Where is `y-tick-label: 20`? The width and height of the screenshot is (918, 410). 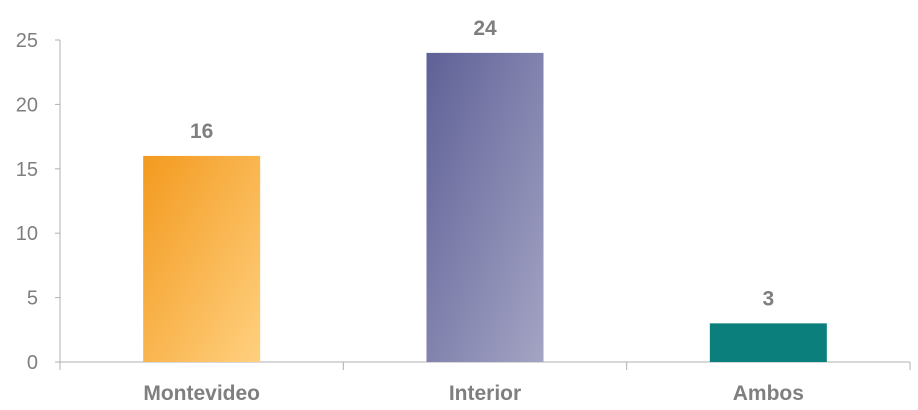
y-tick-label: 20 is located at coordinates (27, 105).